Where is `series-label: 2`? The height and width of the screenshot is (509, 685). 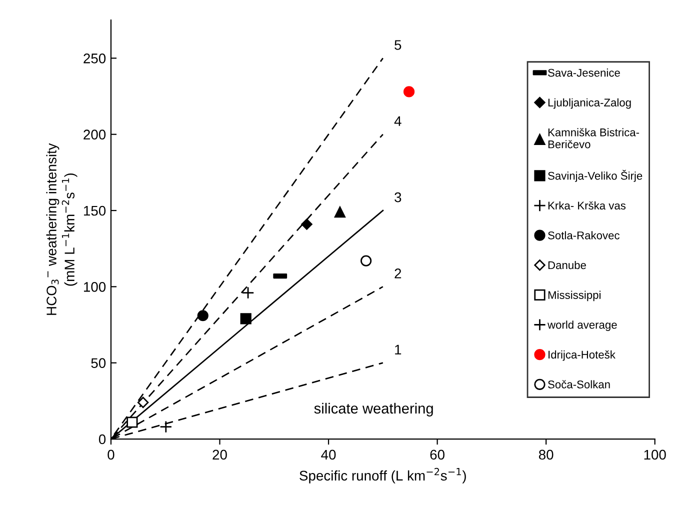
series-label: 2 is located at coordinates (398, 273).